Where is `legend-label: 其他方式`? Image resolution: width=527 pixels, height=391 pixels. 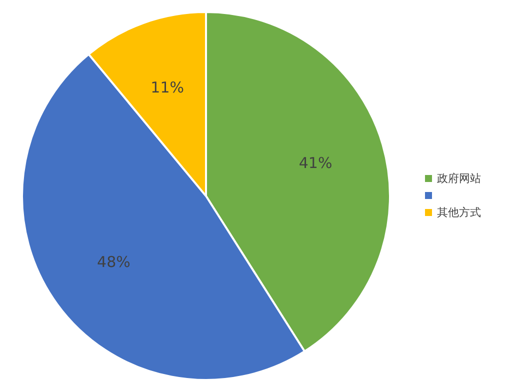 legend-label: 其他方式 is located at coordinates (459, 212).